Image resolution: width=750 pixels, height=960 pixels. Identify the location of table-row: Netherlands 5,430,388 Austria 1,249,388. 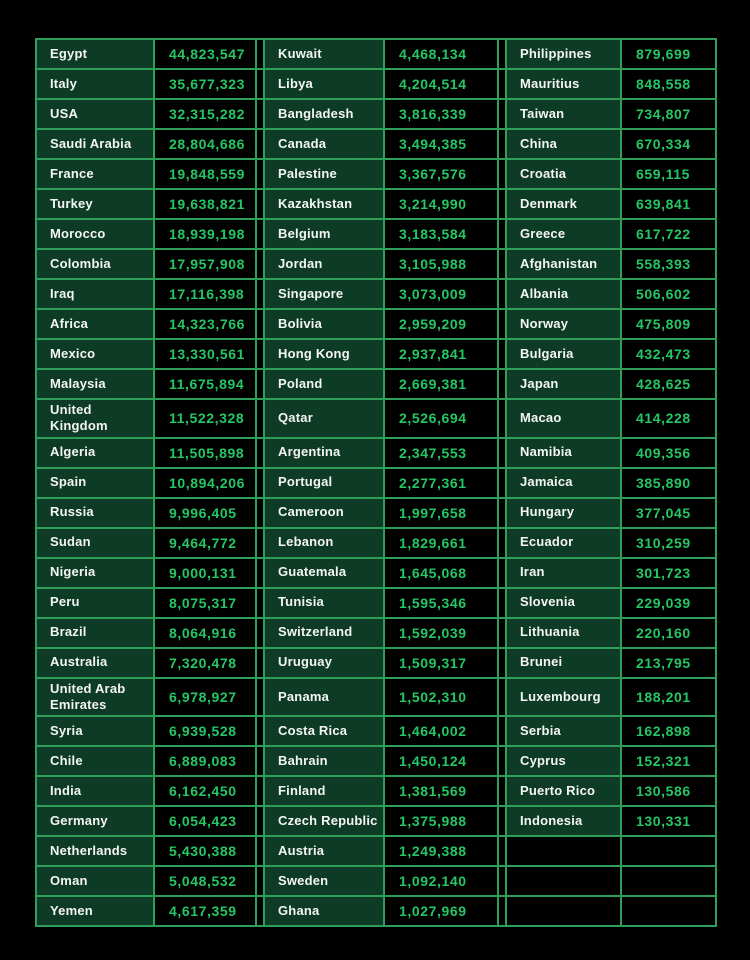
(376, 851).